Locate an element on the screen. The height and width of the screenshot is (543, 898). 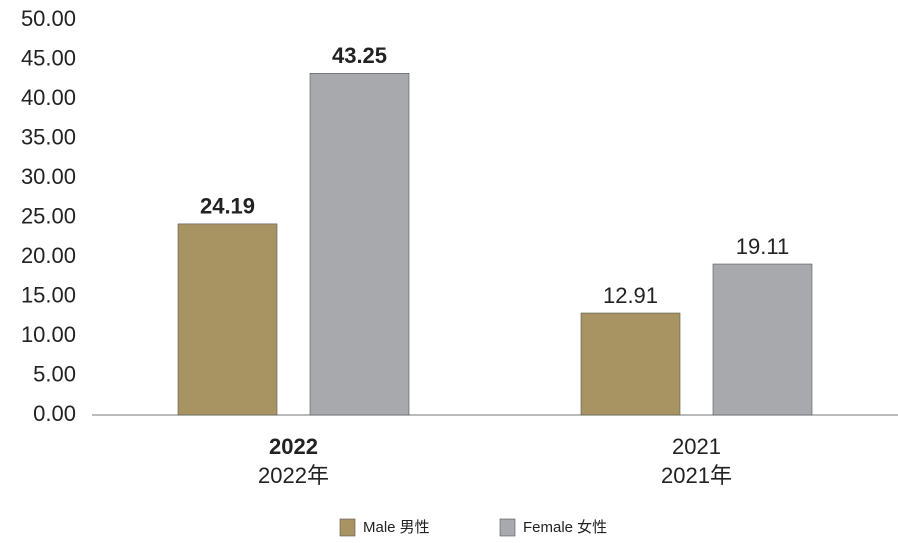
y-tick-label: 5.00 is located at coordinates (54, 373).